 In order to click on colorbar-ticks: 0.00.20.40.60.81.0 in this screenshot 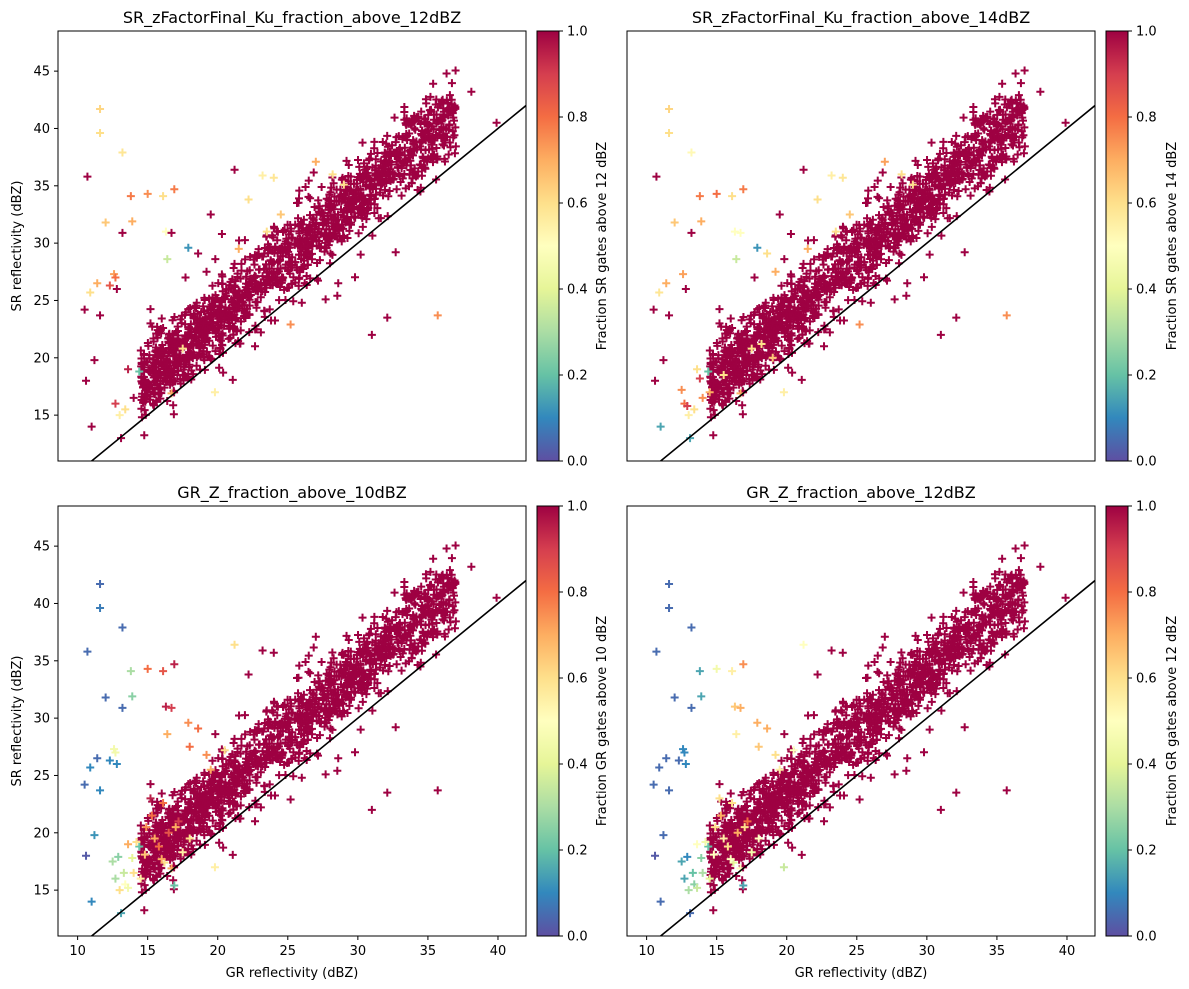, I will do `click(573, 247)`.